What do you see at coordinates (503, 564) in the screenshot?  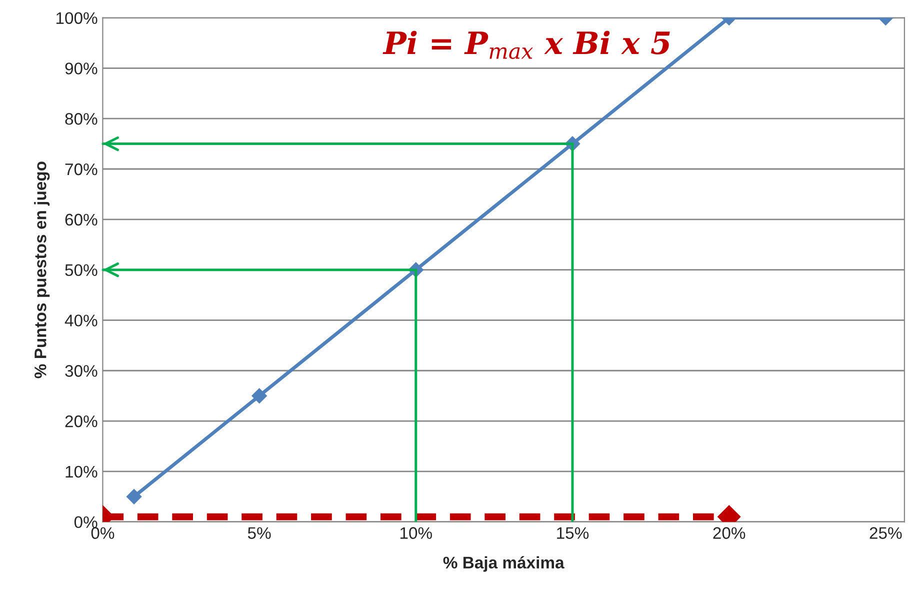 I see `x-axis-title: % Baja máxima` at bounding box center [503, 564].